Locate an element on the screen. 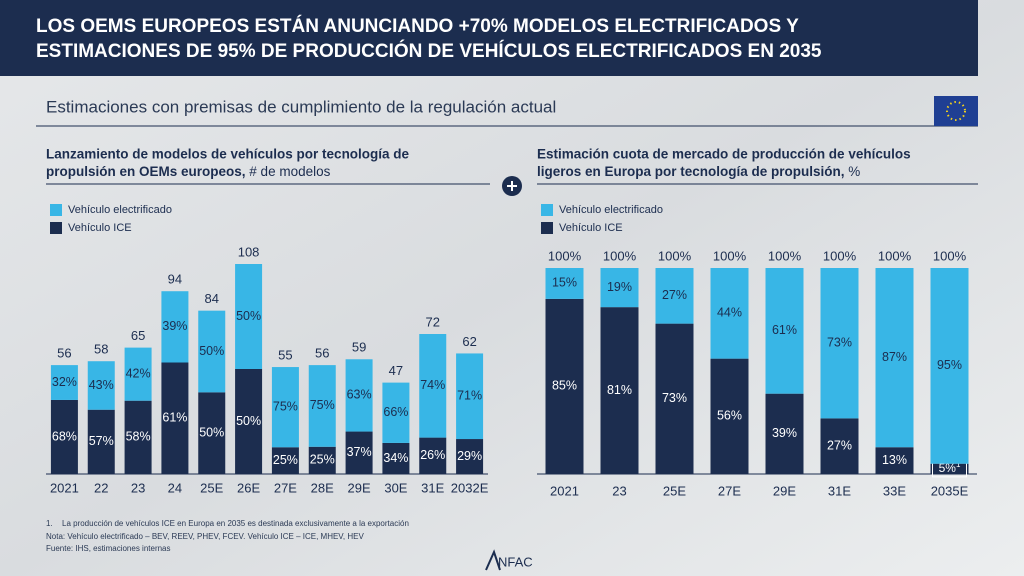 The image size is (1024, 576). value-label: 13% is located at coordinates (894, 460).